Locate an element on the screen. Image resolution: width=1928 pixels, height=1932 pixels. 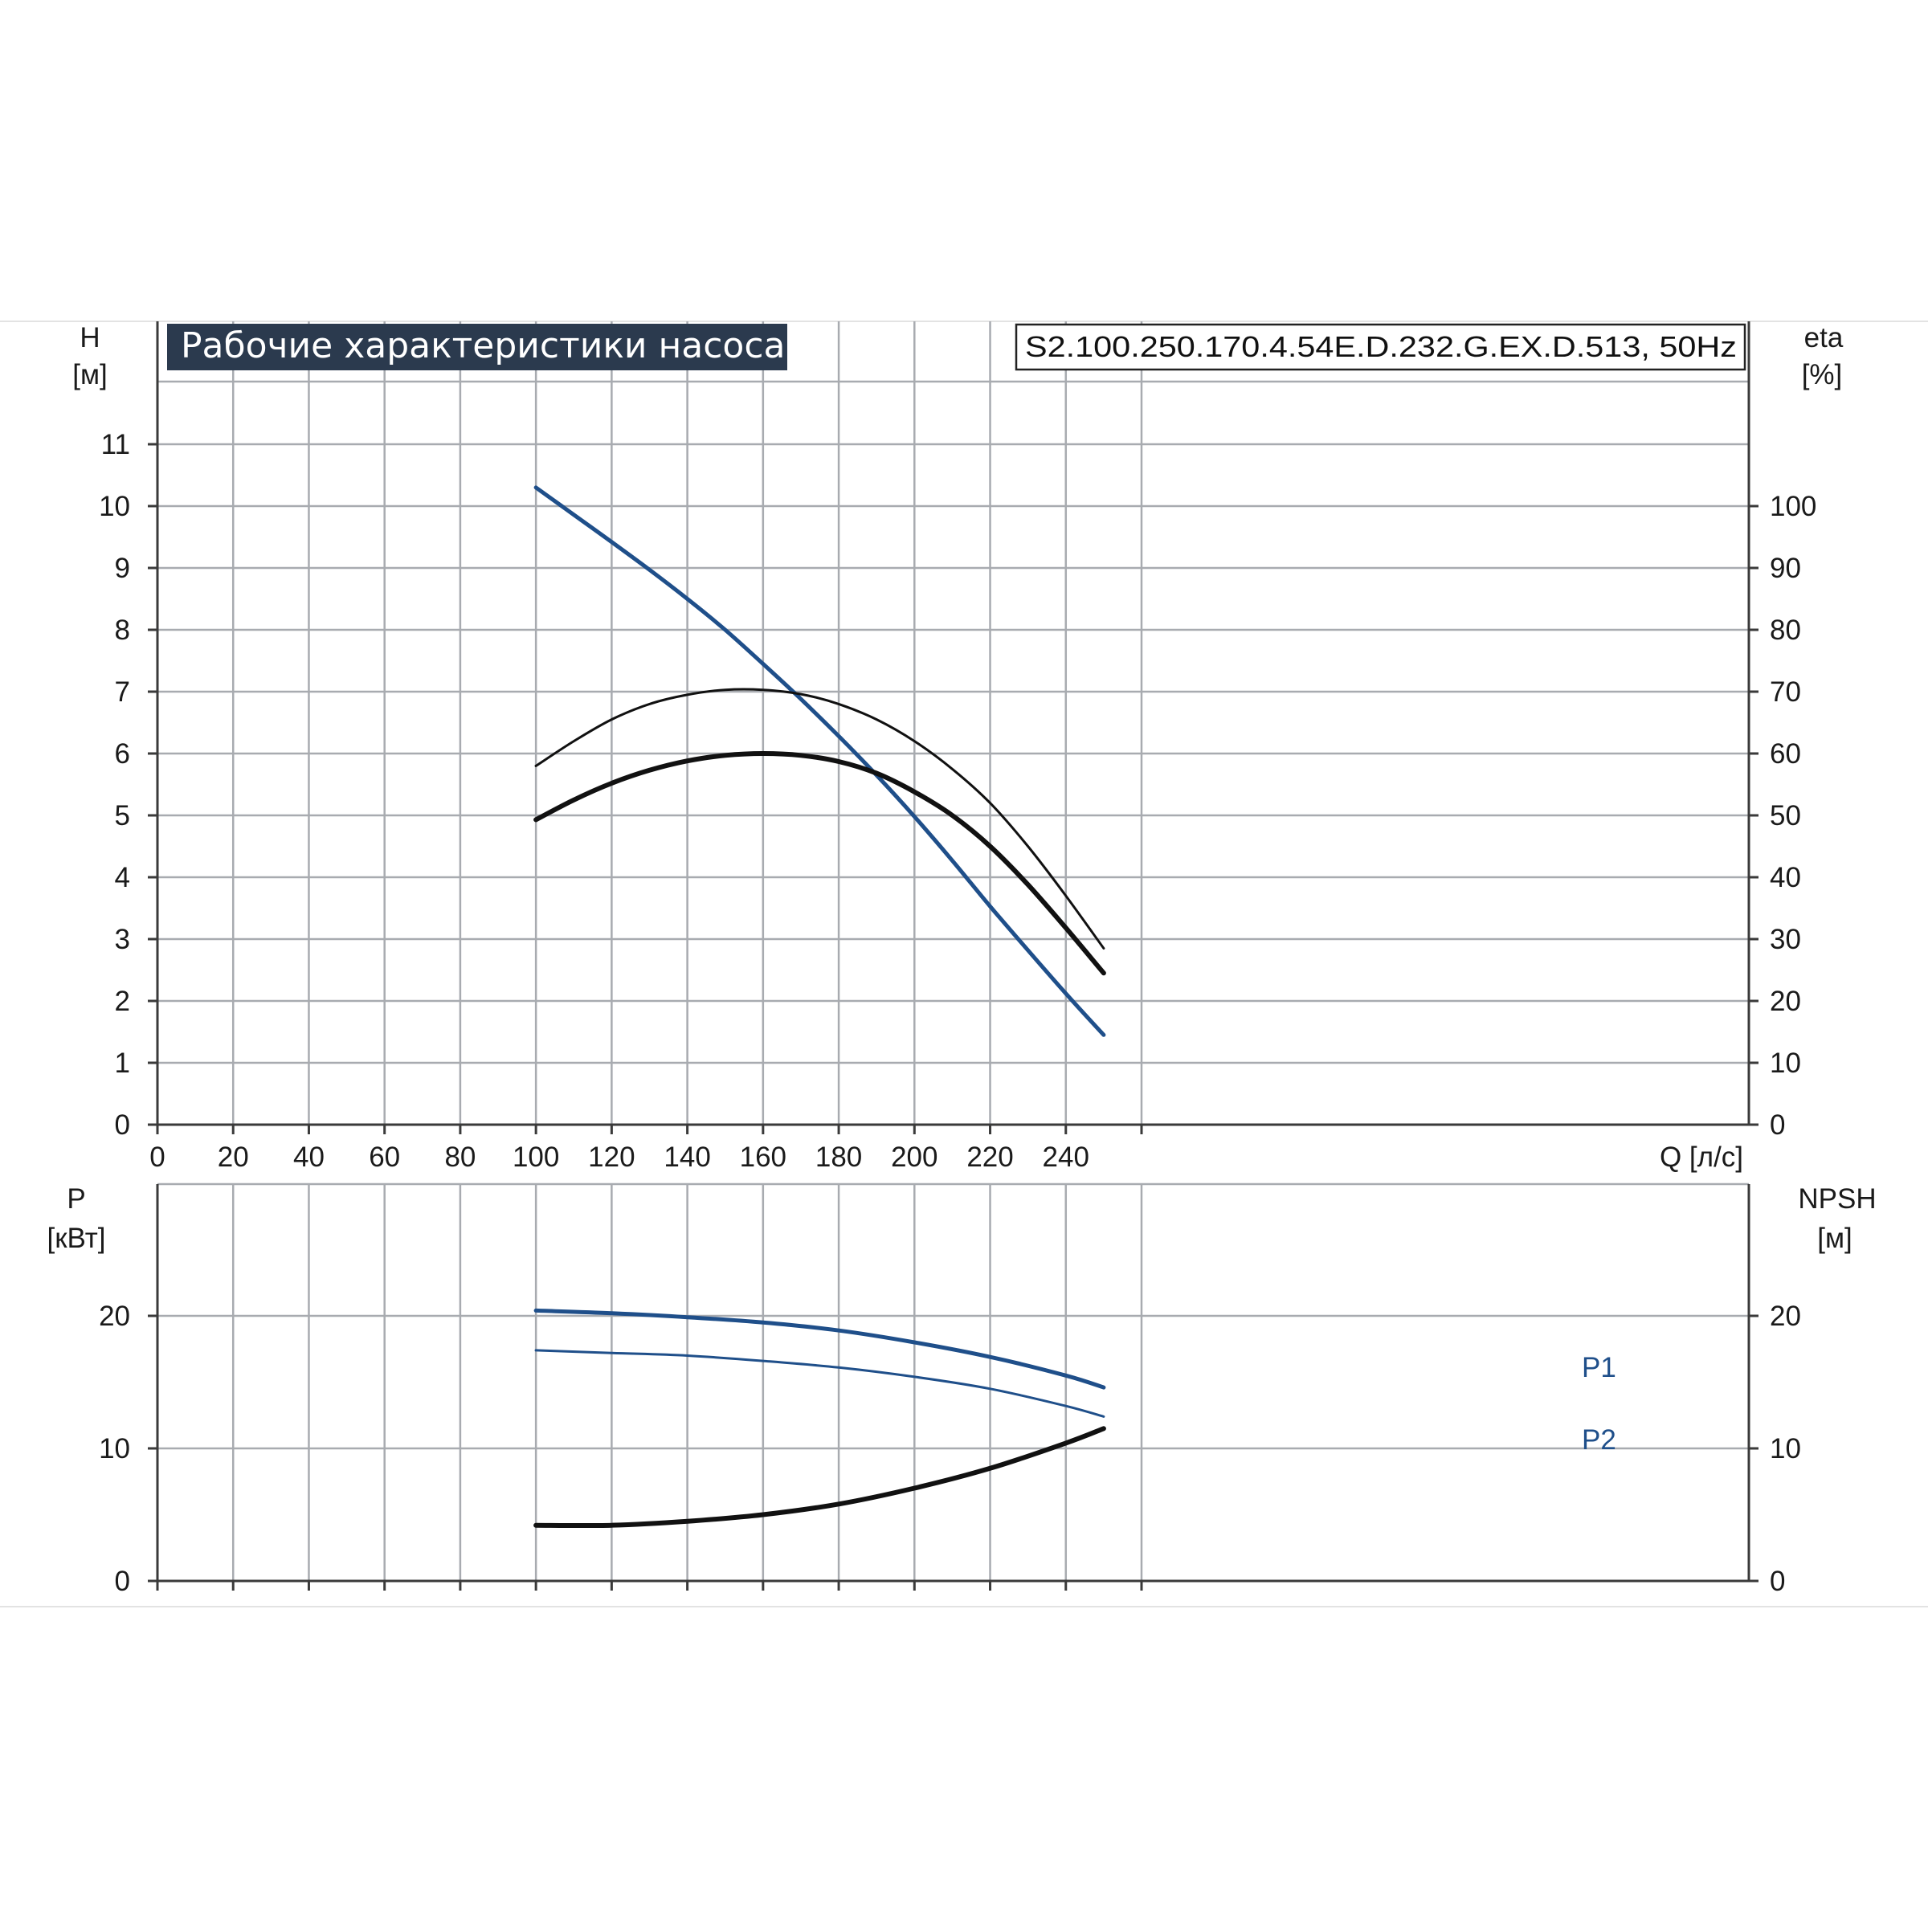
left-axis-tick-label: 8 is located at coordinates (122, 630).